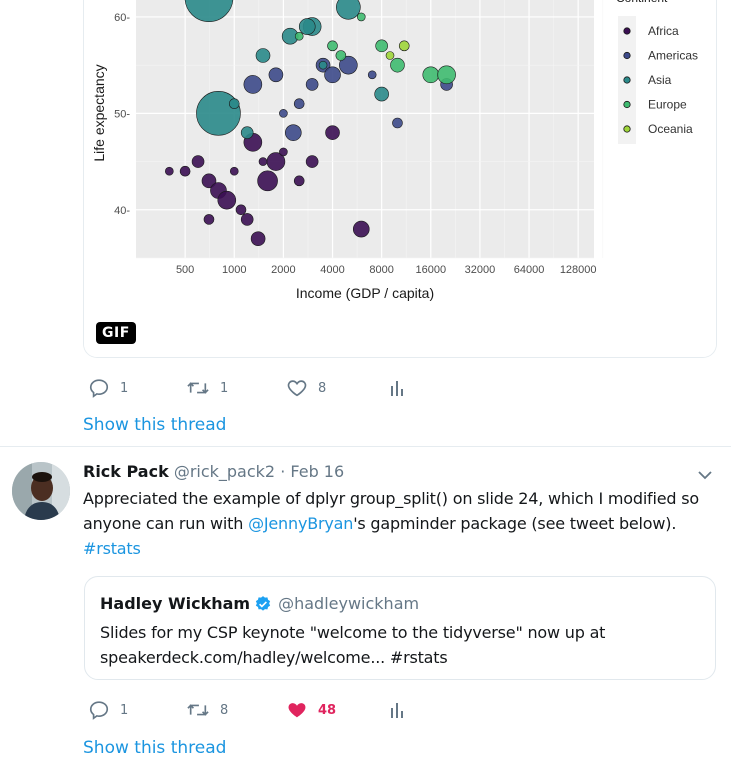  What do you see at coordinates (122, 211) in the screenshot?
I see `y-tick-label: 40-` at bounding box center [122, 211].